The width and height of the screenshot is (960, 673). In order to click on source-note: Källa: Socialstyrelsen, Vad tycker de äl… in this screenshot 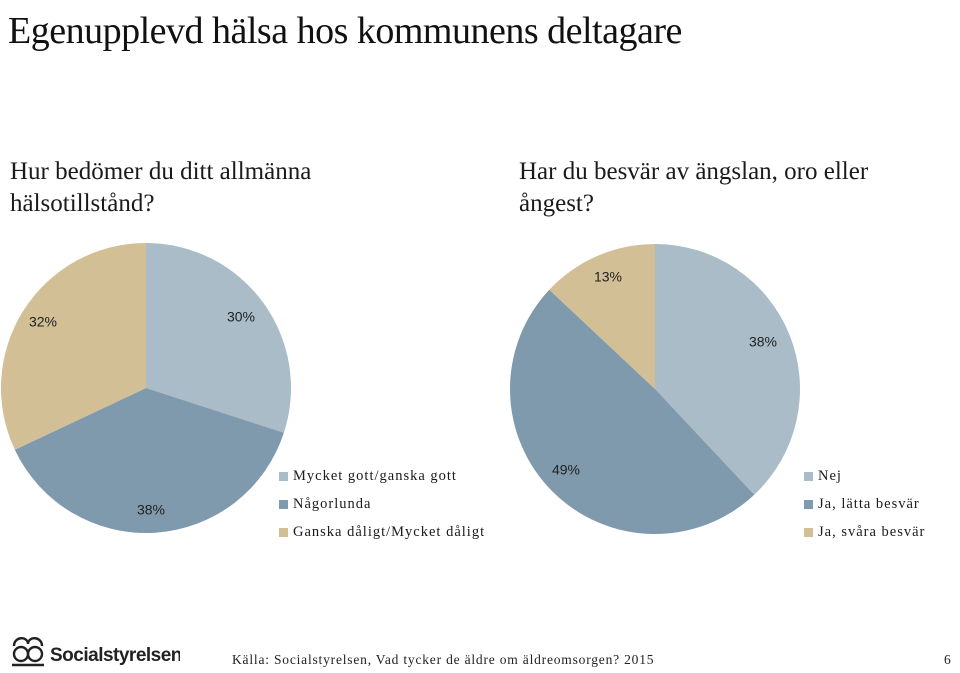, I will do `click(443, 659)`.